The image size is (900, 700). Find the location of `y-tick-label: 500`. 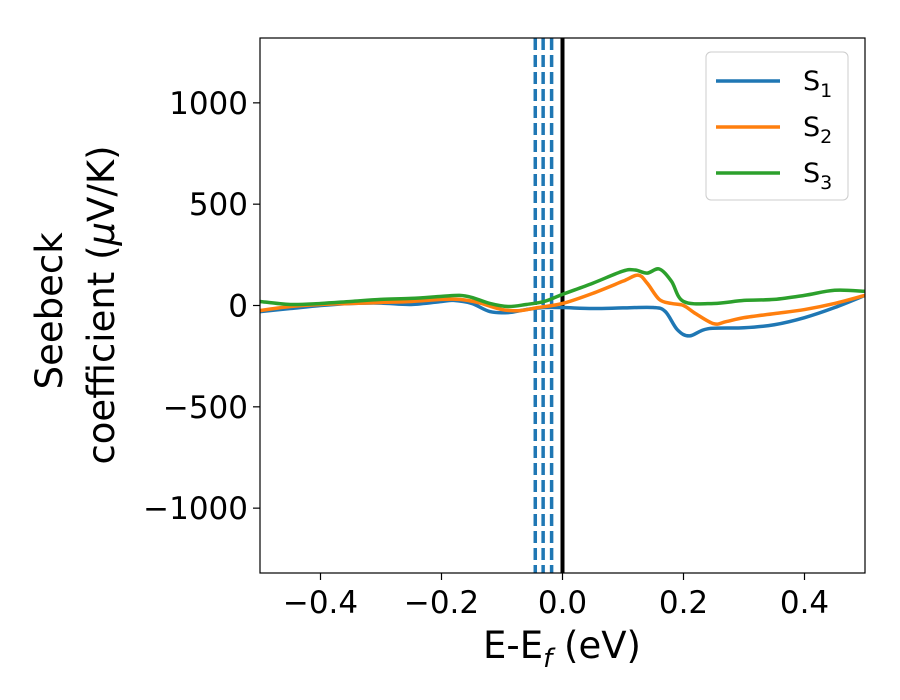

y-tick-label: 500 is located at coordinates (218, 205).